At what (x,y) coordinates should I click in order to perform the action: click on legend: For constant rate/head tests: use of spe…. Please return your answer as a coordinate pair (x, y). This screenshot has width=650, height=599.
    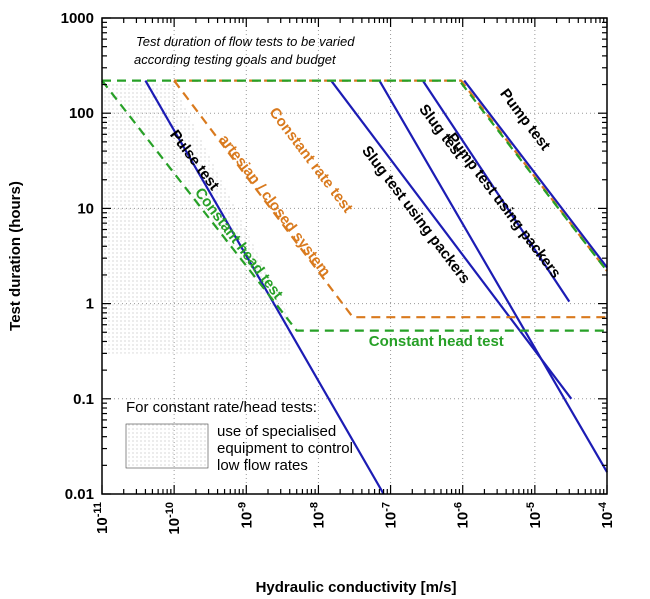
    Looking at the image, I should click on (239, 436).